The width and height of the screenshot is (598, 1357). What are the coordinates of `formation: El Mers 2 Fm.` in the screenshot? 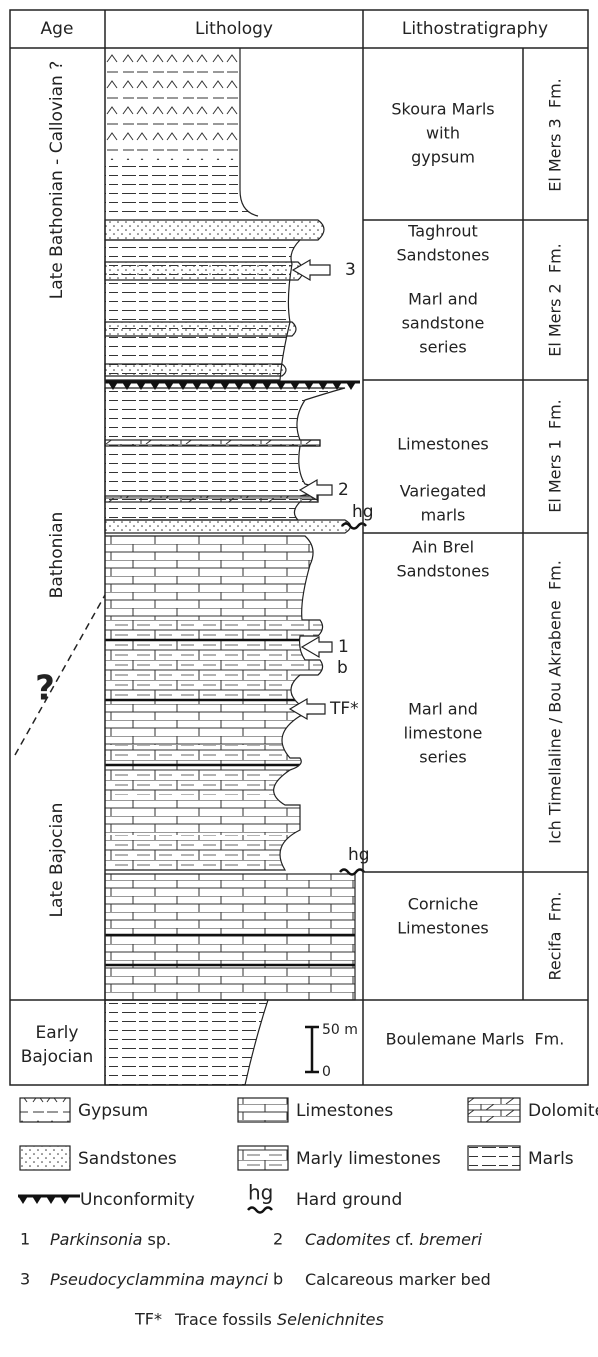 It's located at (555, 300).